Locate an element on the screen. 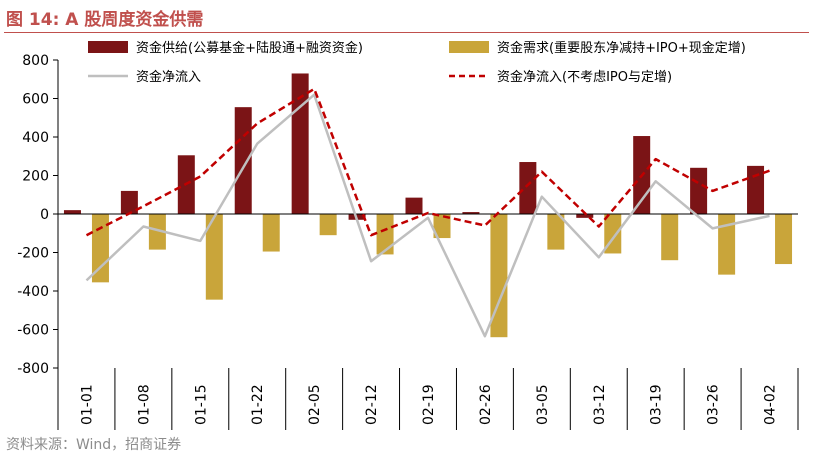  y-tick-label: -200 is located at coordinates (33, 254).